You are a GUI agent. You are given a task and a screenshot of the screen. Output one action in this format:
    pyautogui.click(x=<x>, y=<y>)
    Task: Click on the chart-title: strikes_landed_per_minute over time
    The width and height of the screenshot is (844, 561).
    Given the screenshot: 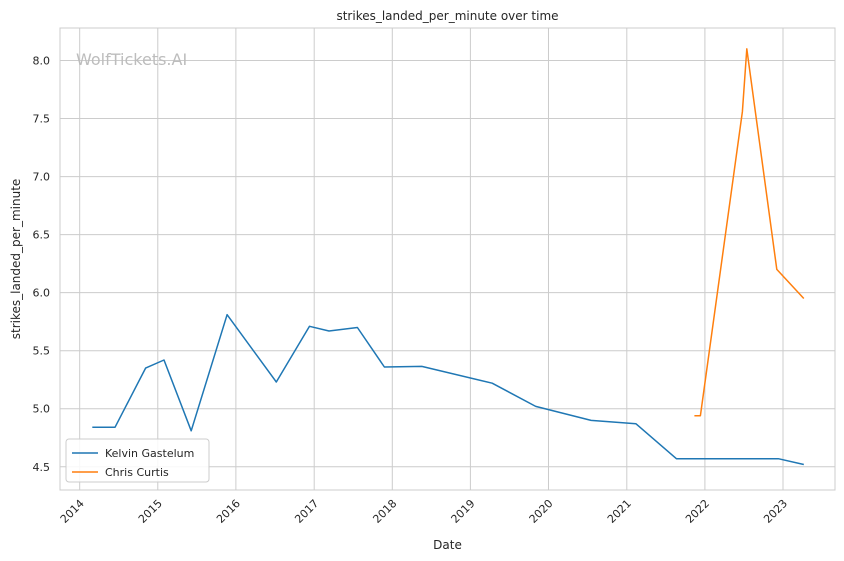 What is the action you would take?
    pyautogui.click(x=447, y=16)
    